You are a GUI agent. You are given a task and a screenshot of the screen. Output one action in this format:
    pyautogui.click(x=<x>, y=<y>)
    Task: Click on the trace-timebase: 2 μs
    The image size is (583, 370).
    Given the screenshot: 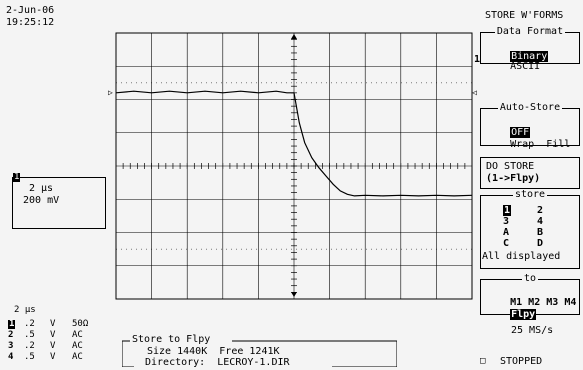 What is the action you would take?
    pyautogui.click(x=41, y=188)
    